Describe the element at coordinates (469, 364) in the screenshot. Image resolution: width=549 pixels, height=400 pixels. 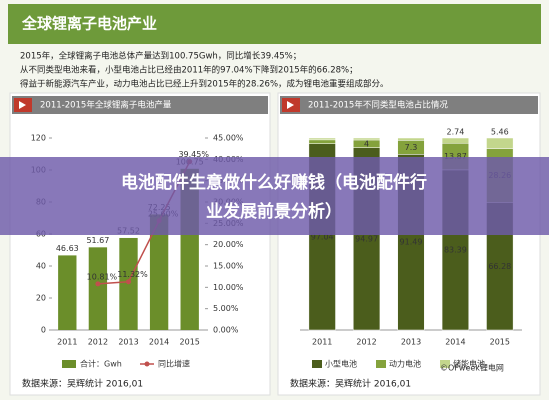
I see `legend-label: 储能电池` at that location.